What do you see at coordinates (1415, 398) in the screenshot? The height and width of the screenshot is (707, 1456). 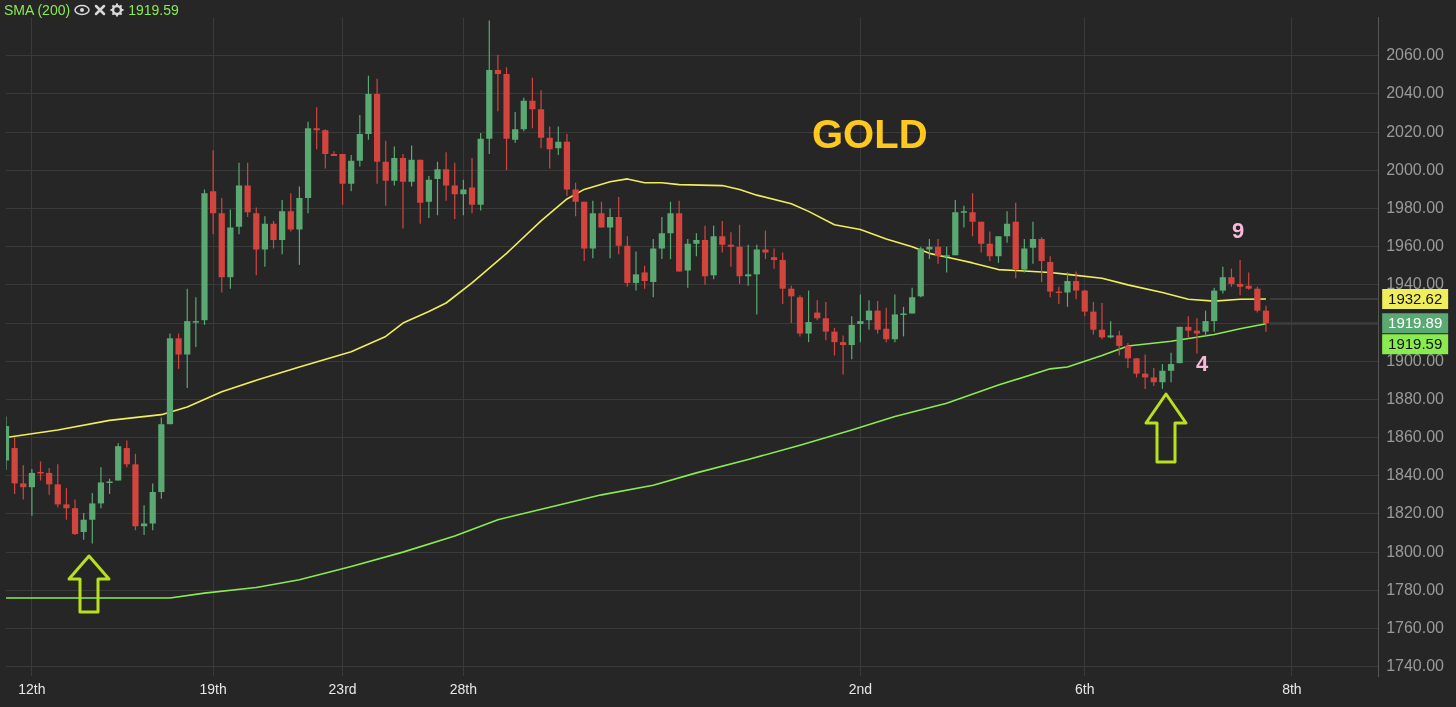 I see `y-tick-label: 1880.00` at bounding box center [1415, 398].